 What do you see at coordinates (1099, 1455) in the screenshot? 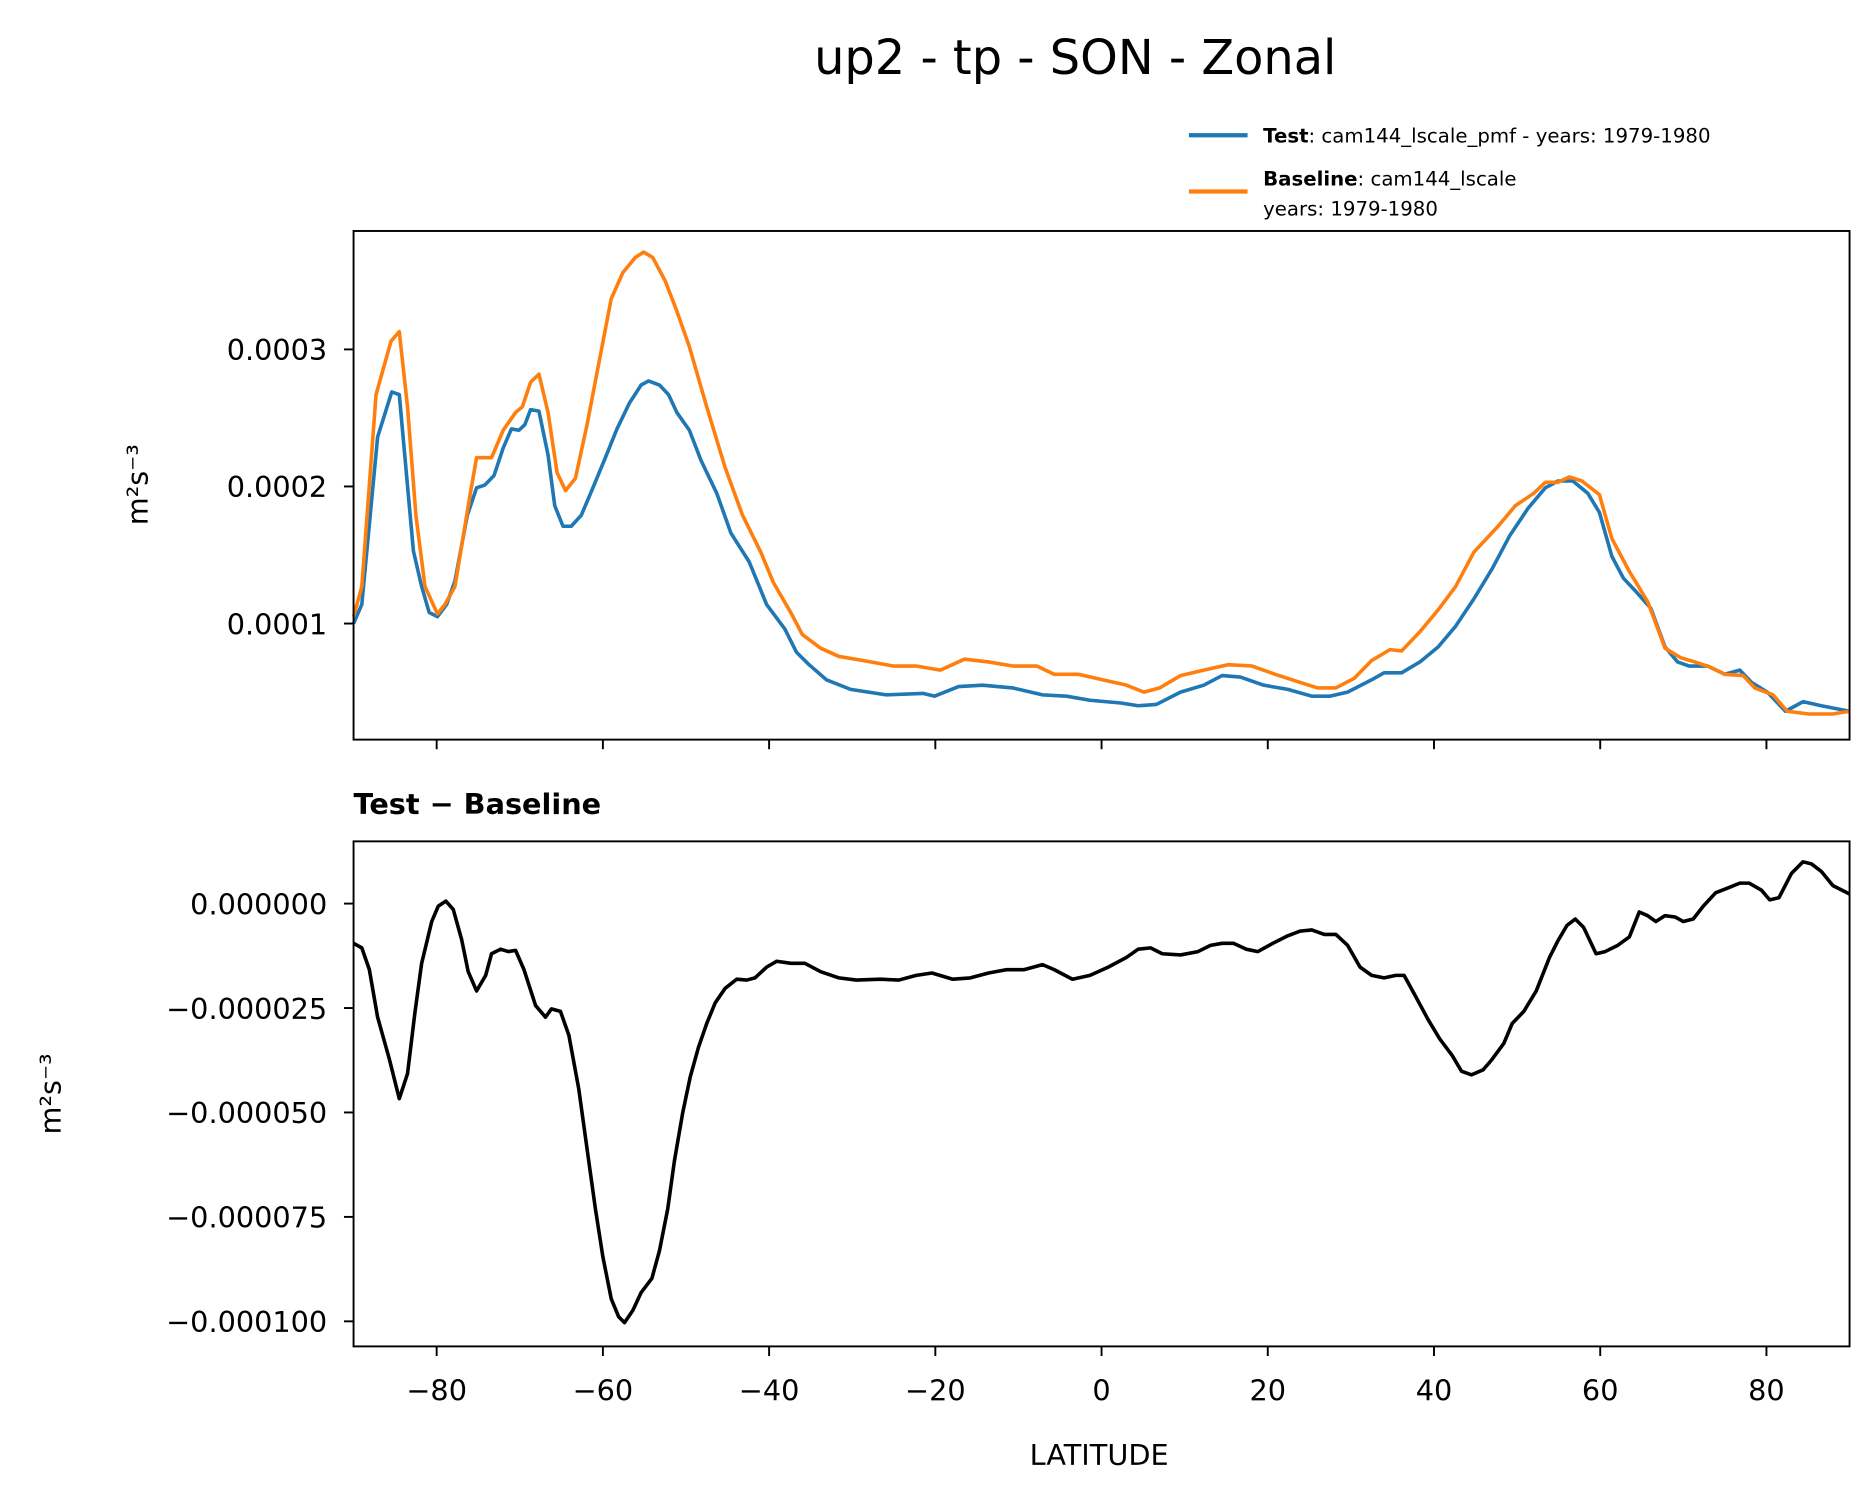
I see `x-axis-label: LATITUDE` at bounding box center [1099, 1455].